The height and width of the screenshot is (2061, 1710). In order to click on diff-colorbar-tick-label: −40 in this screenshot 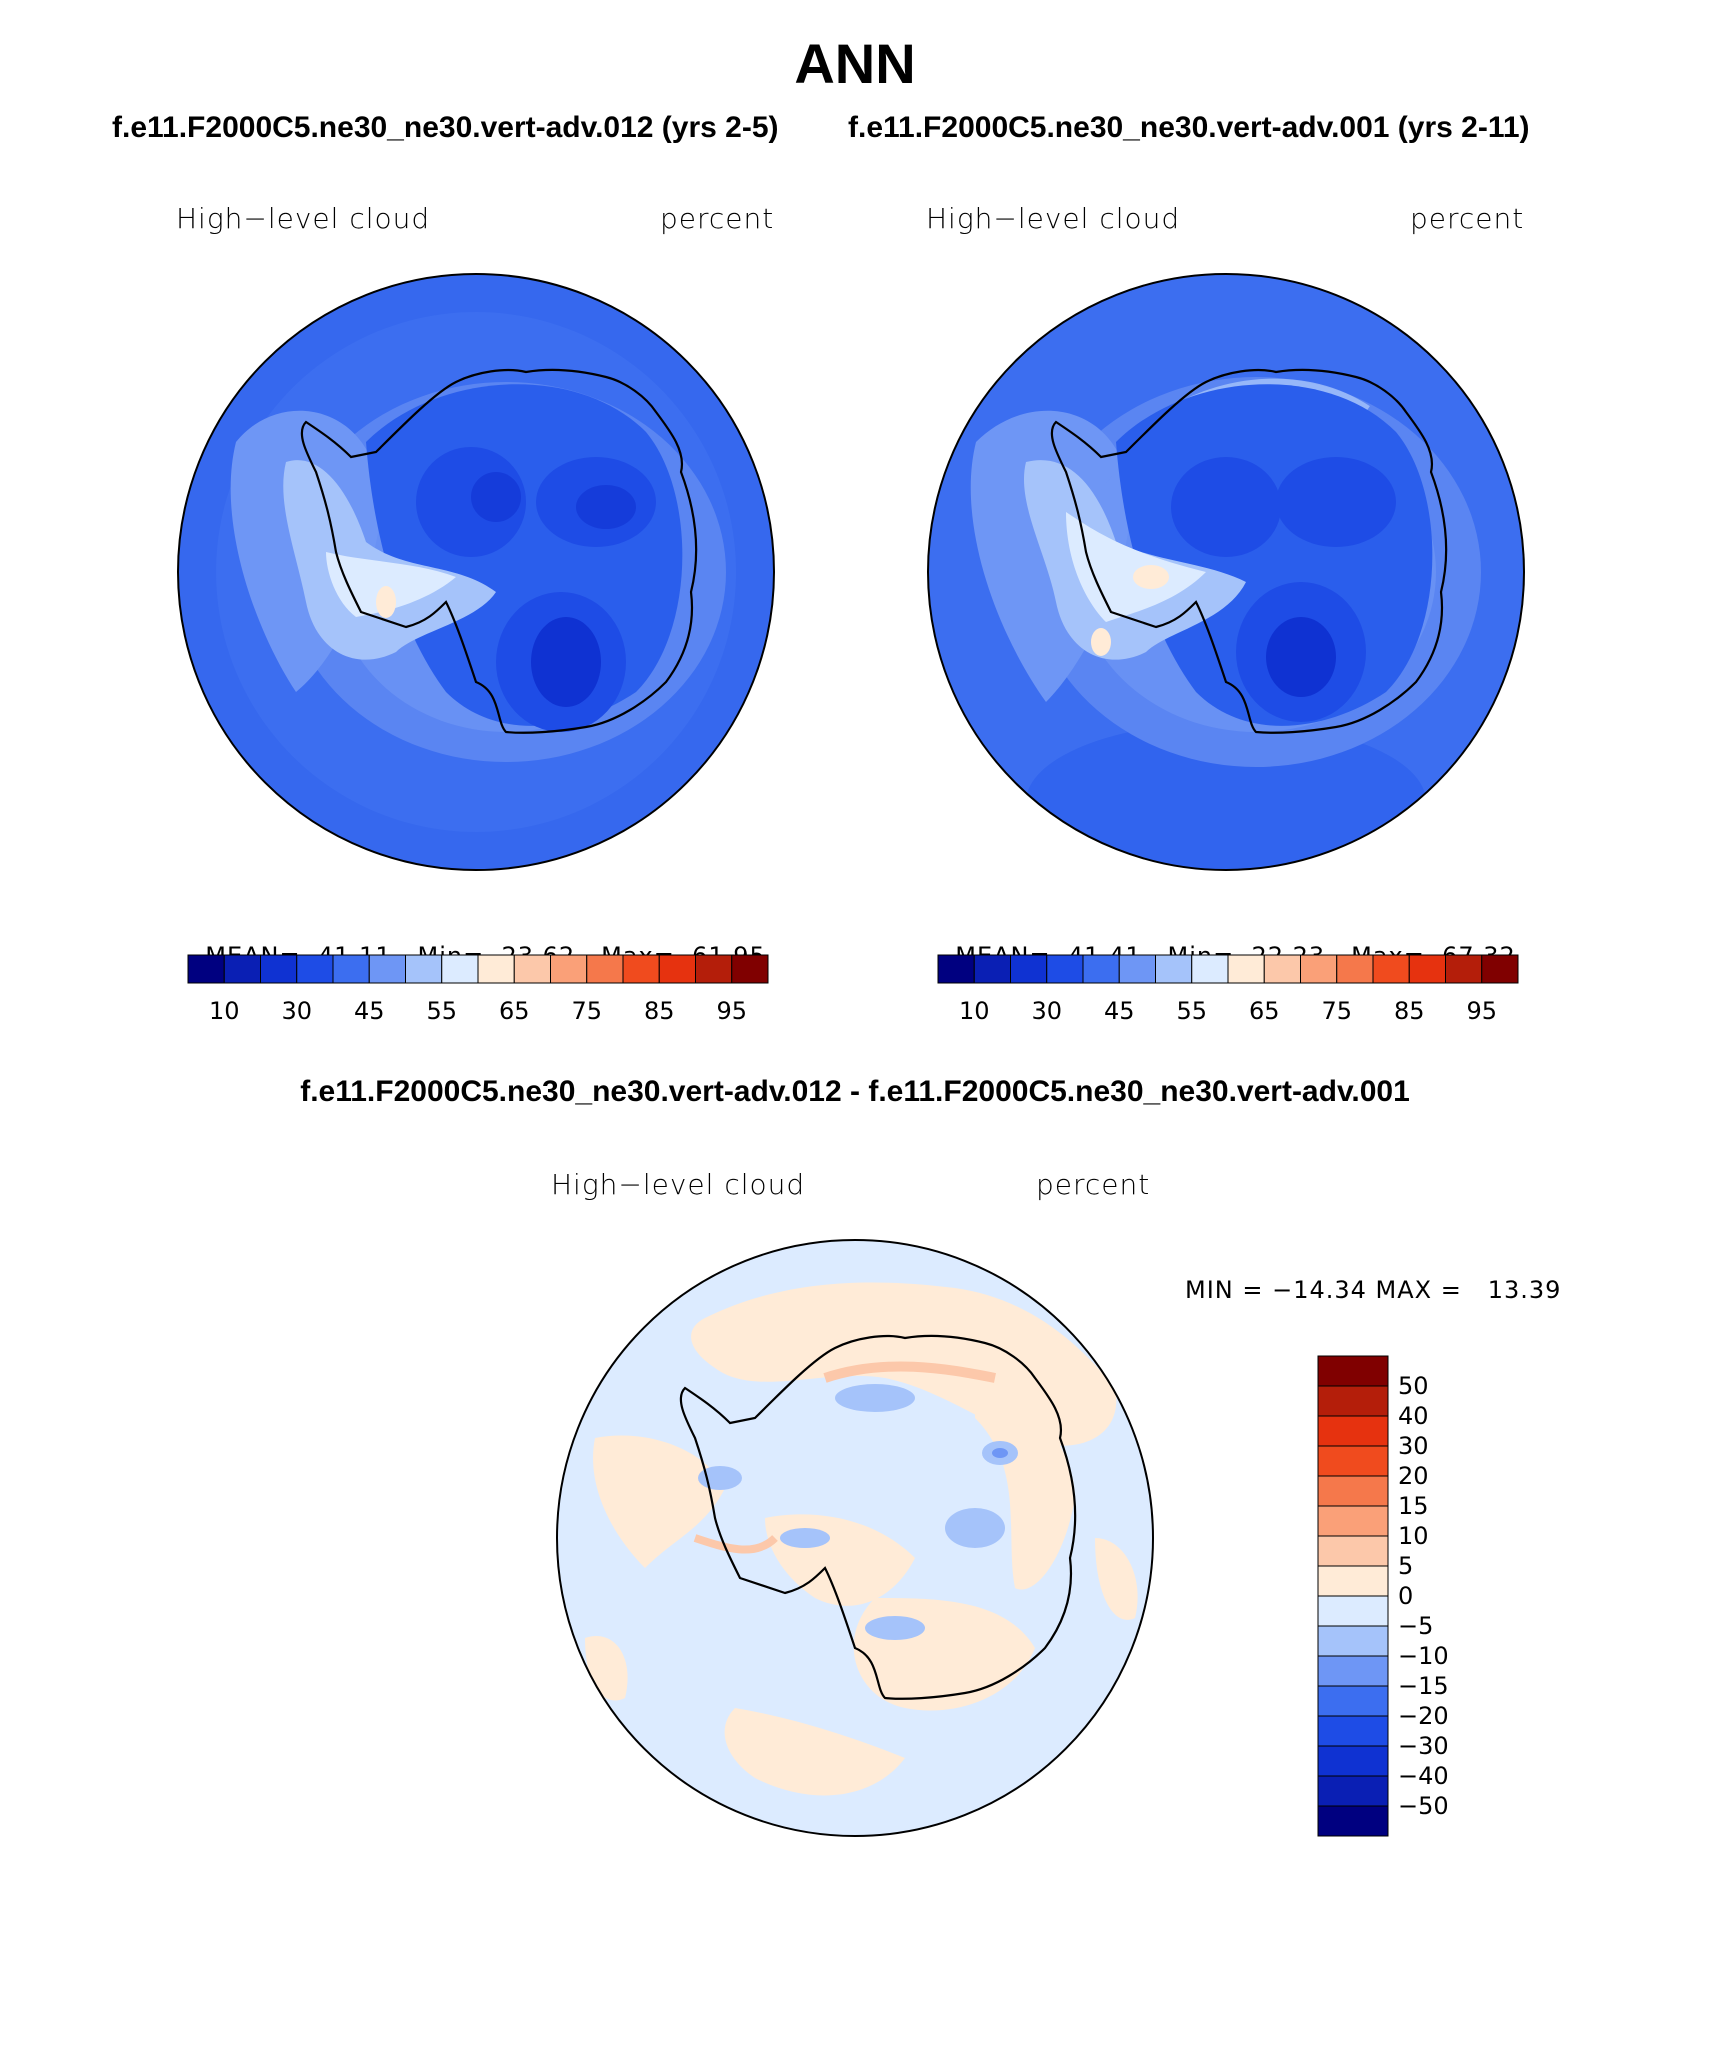, I will do `click(1423, 1776)`.